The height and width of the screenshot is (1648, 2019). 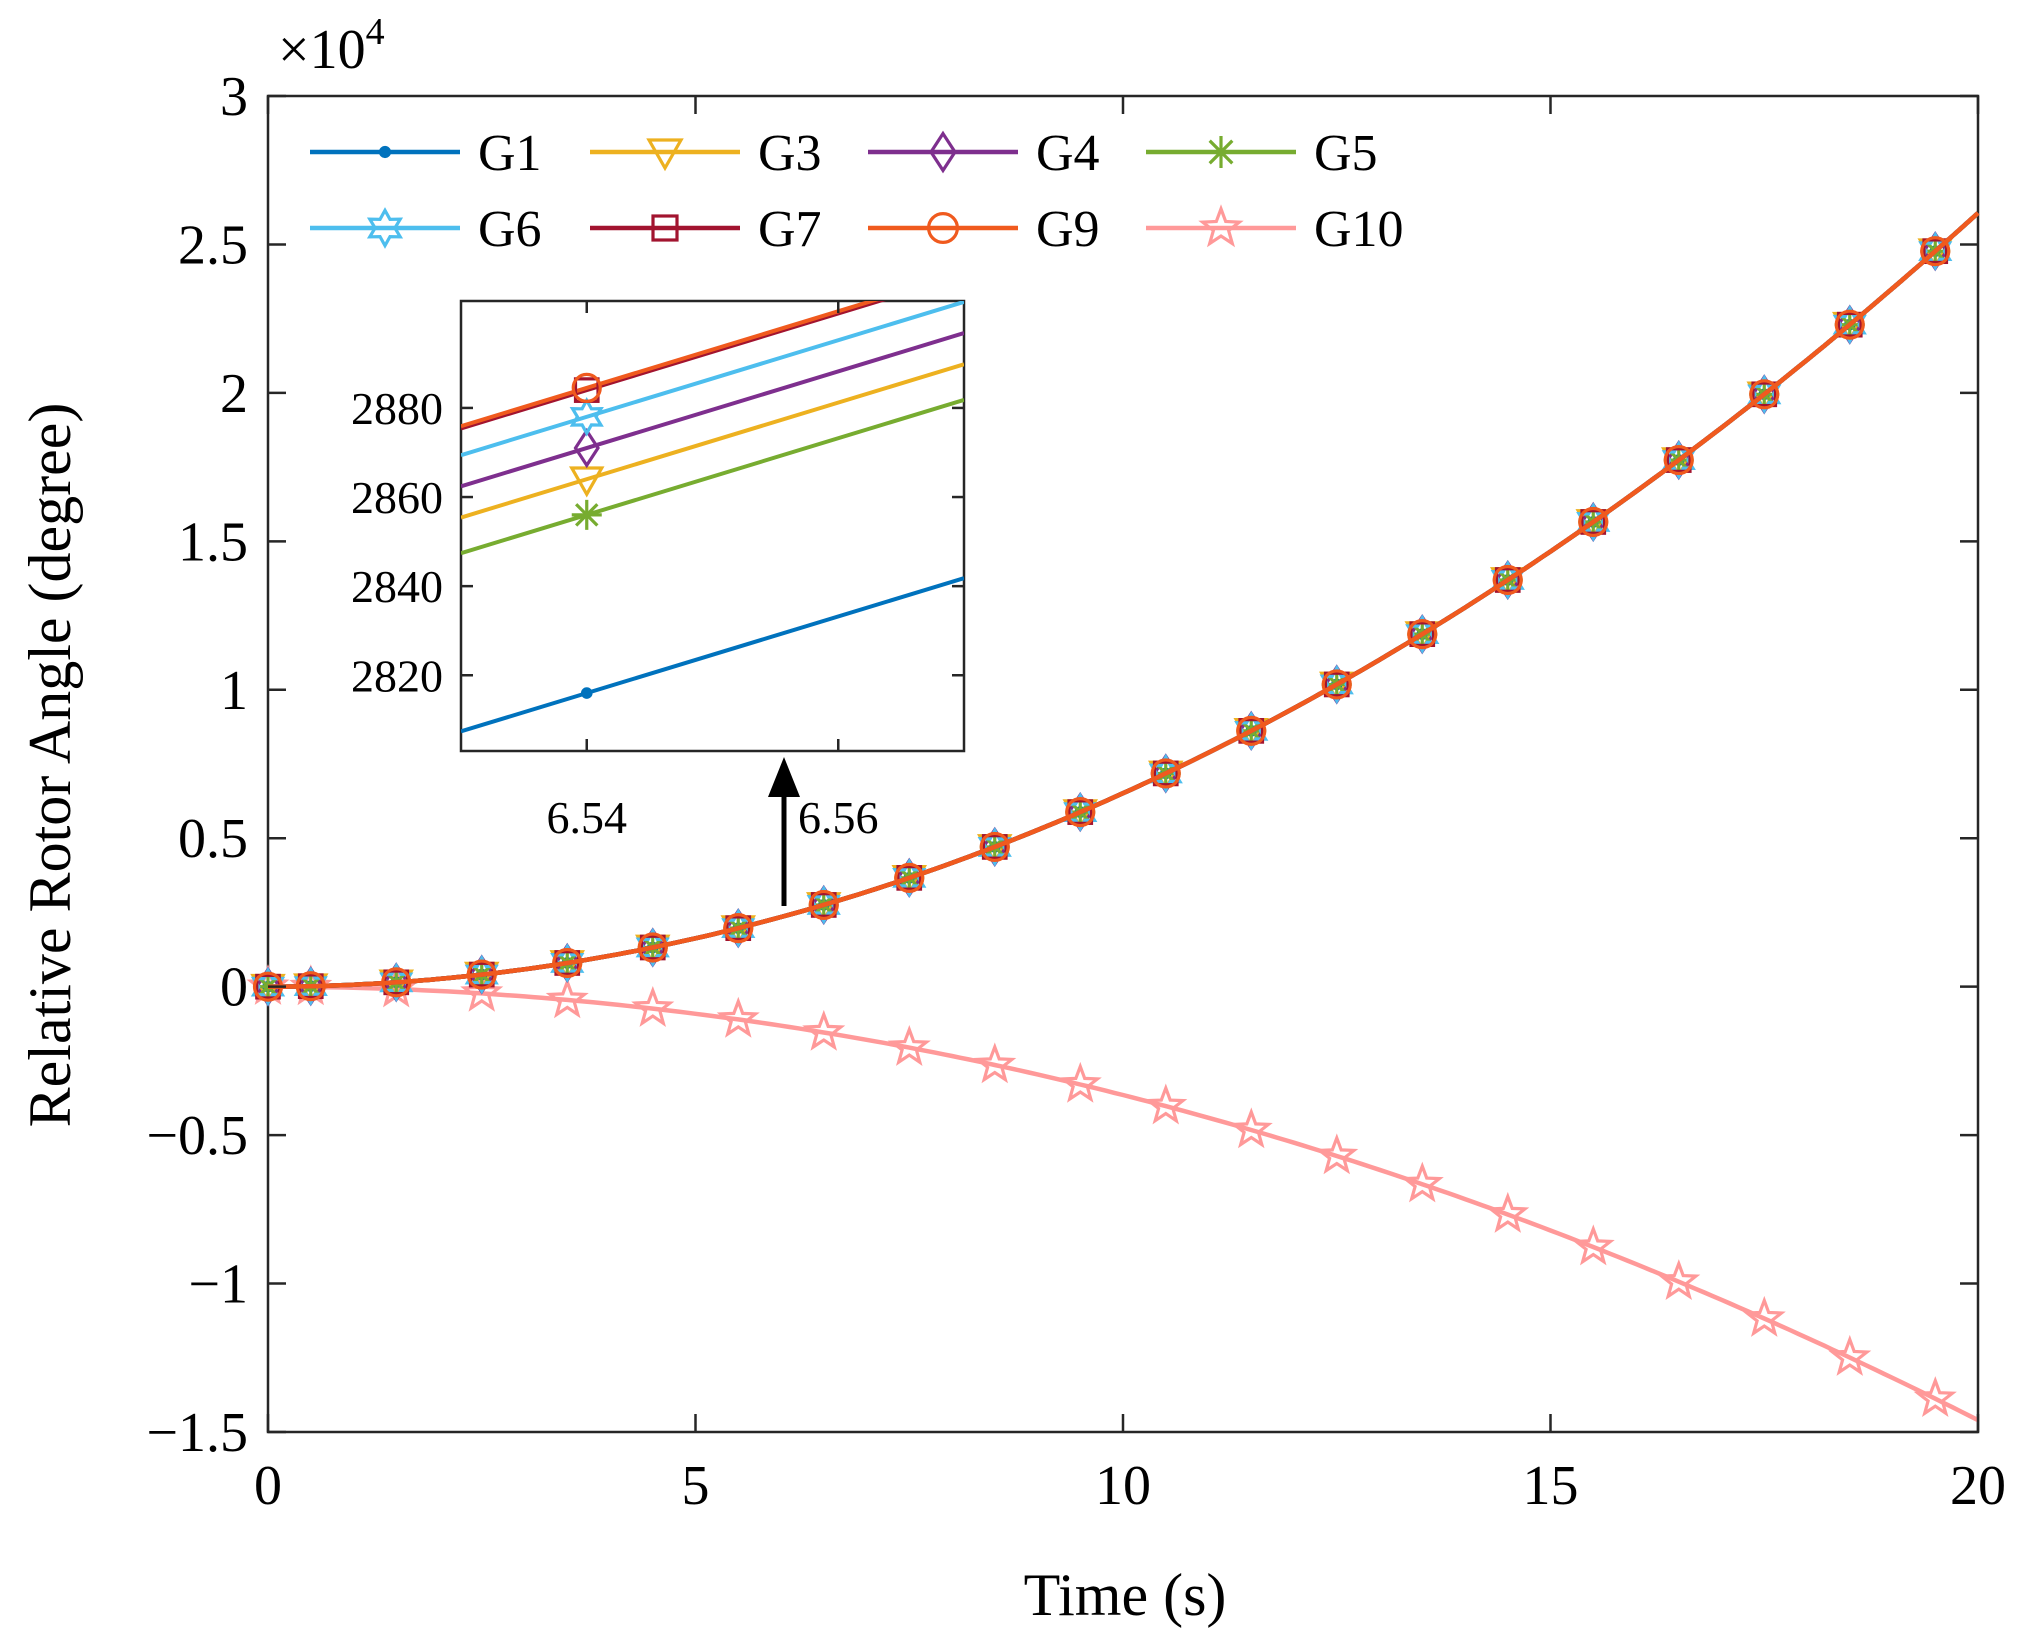 I want to click on legend-marker-g10, so click(x=1221, y=226).